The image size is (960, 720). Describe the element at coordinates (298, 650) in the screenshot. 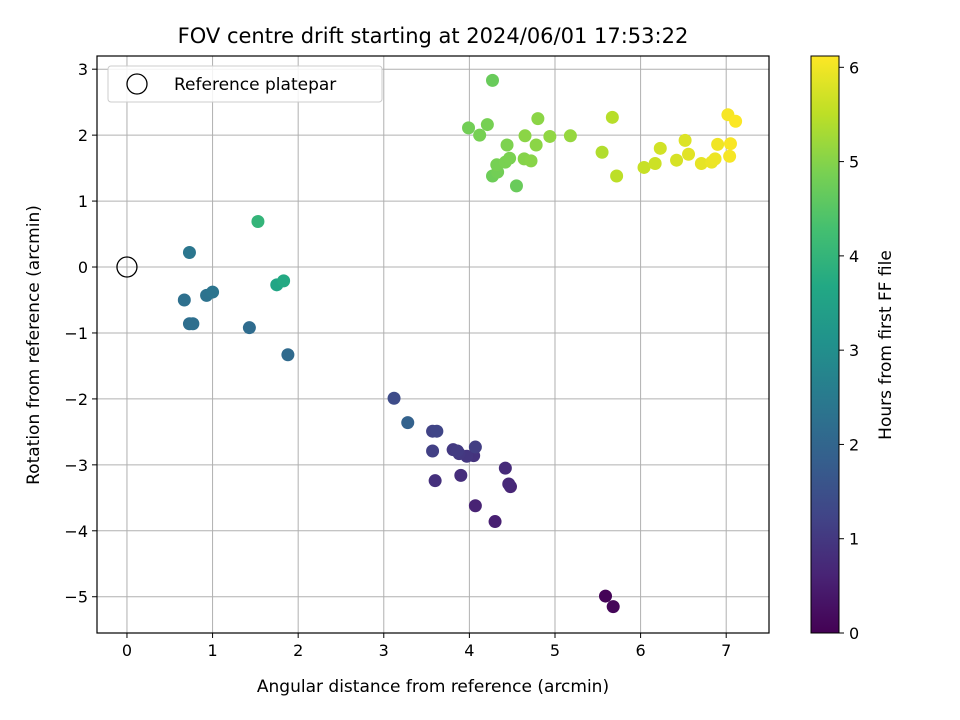

I see `x-tick-label: 2` at that location.